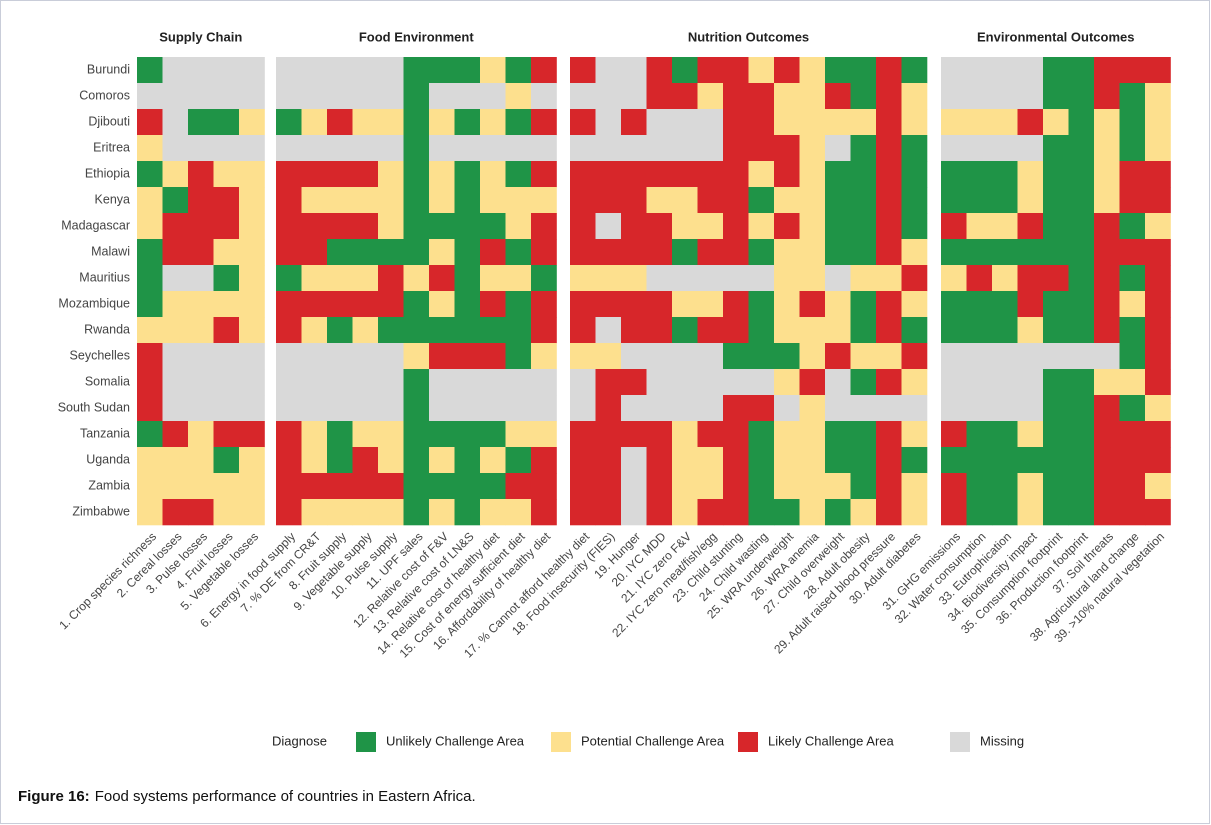  Describe the element at coordinates (107, 173) in the screenshot. I see `row-label: Ethiopia` at that location.